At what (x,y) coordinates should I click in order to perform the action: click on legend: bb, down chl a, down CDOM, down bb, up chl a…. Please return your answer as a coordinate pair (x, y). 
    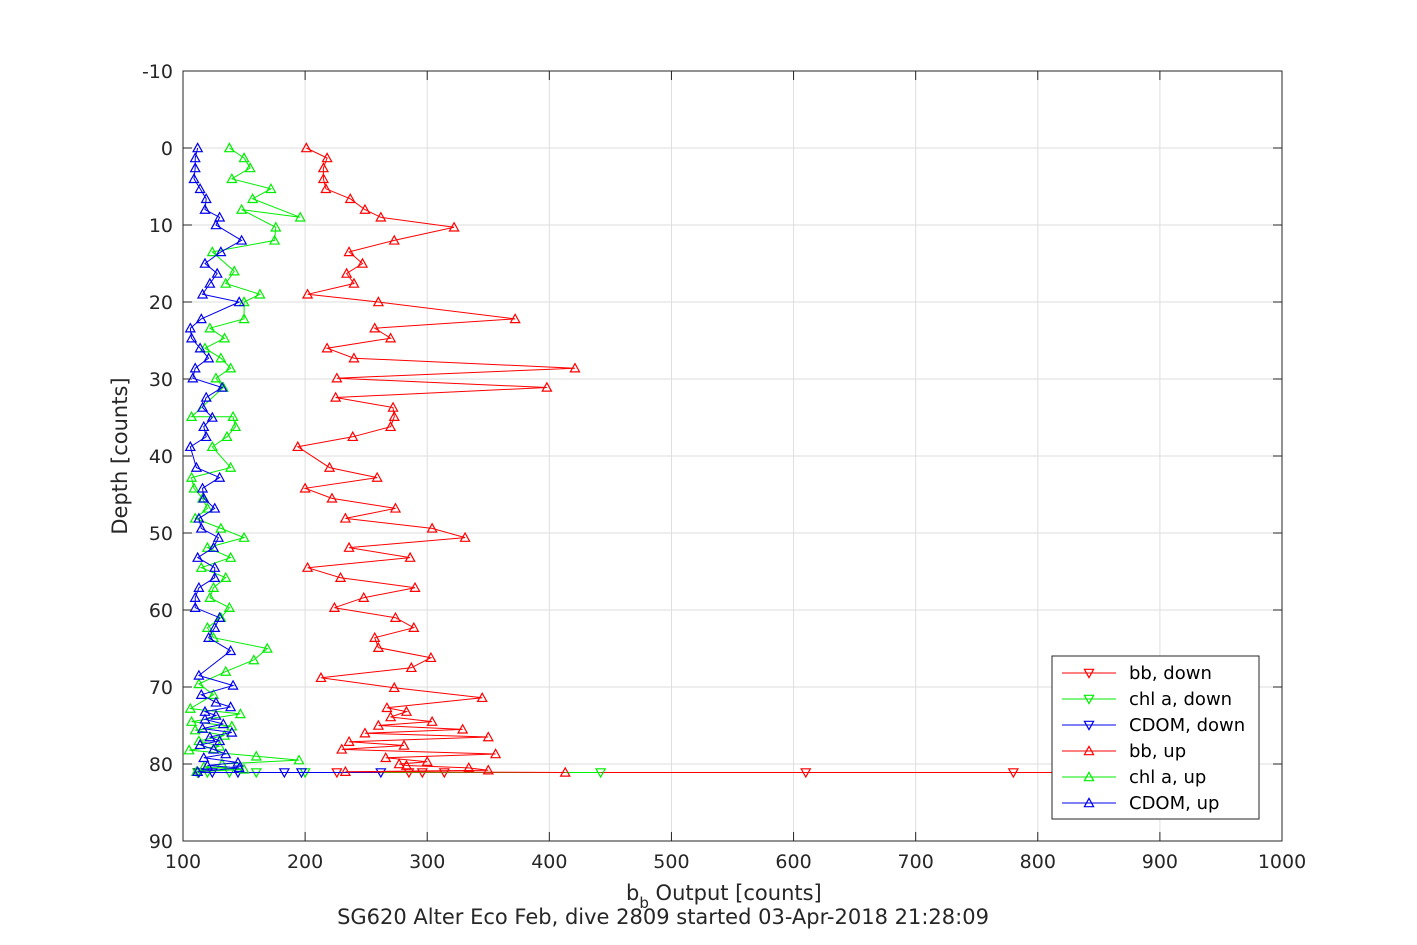
    Looking at the image, I should click on (1155, 737).